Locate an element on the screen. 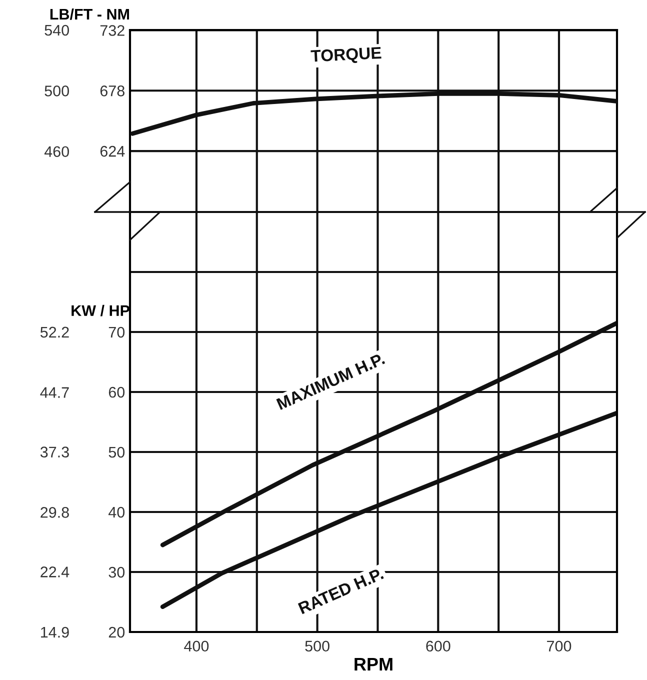 The width and height of the screenshot is (647, 680). y2-tick-label: 540 is located at coordinates (56, 30).